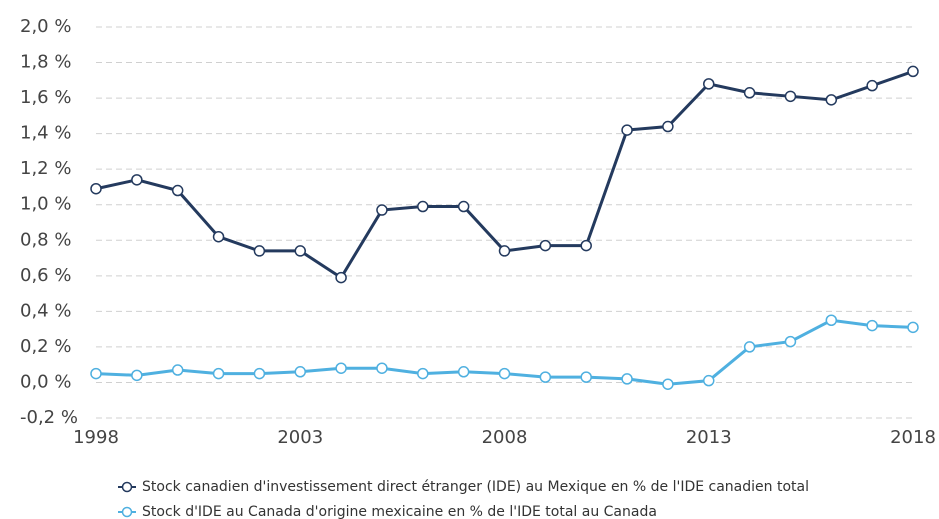  Describe the element at coordinates (505, 437) in the screenshot. I see `x-tick-label: 2008` at that location.